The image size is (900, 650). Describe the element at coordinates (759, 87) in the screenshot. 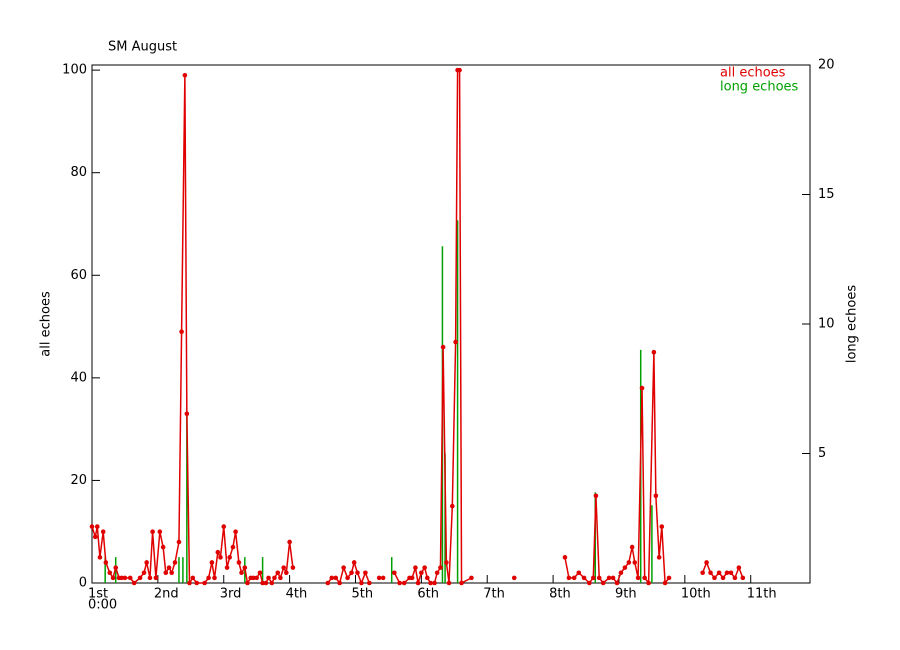

I see `legend-entry: long echoes` at that location.